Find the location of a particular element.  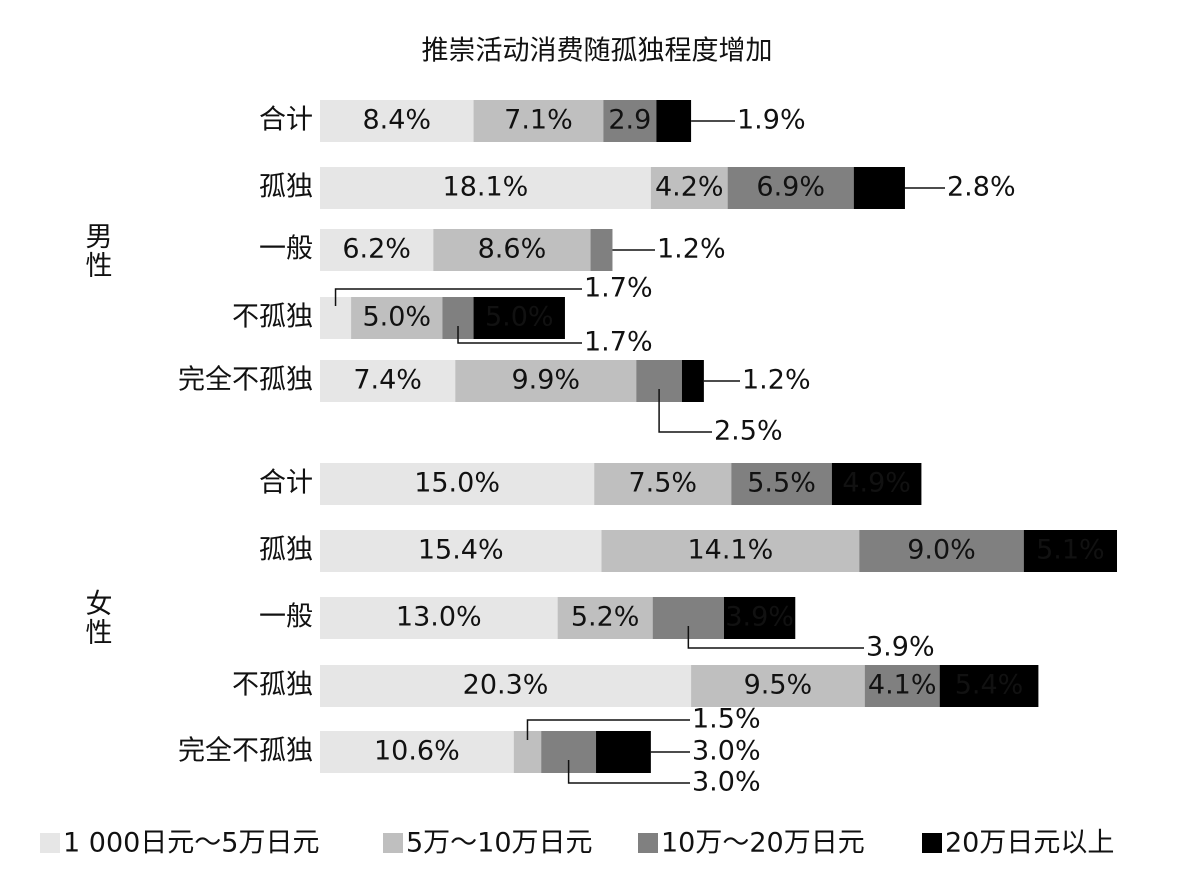

value-label: 5.1% is located at coordinates (1070, 550).